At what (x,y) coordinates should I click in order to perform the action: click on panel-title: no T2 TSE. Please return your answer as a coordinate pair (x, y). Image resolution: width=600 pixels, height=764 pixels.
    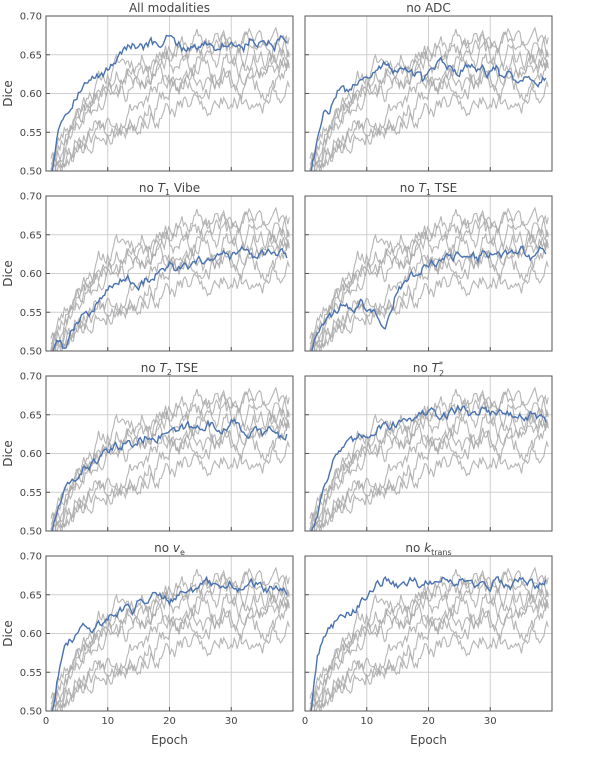
    Looking at the image, I should click on (170, 369).